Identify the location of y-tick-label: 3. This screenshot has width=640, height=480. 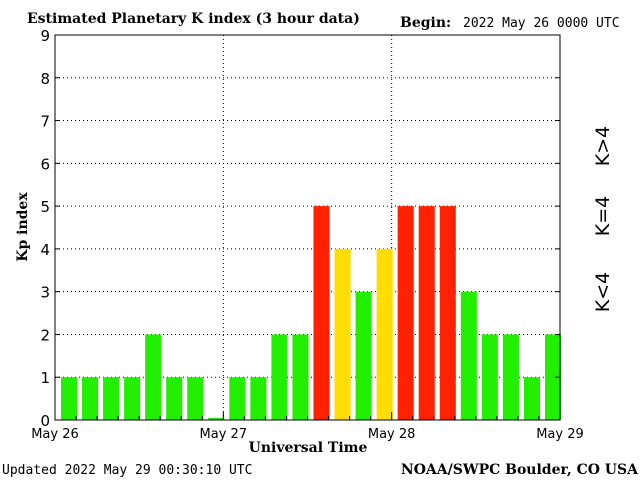
(45, 293).